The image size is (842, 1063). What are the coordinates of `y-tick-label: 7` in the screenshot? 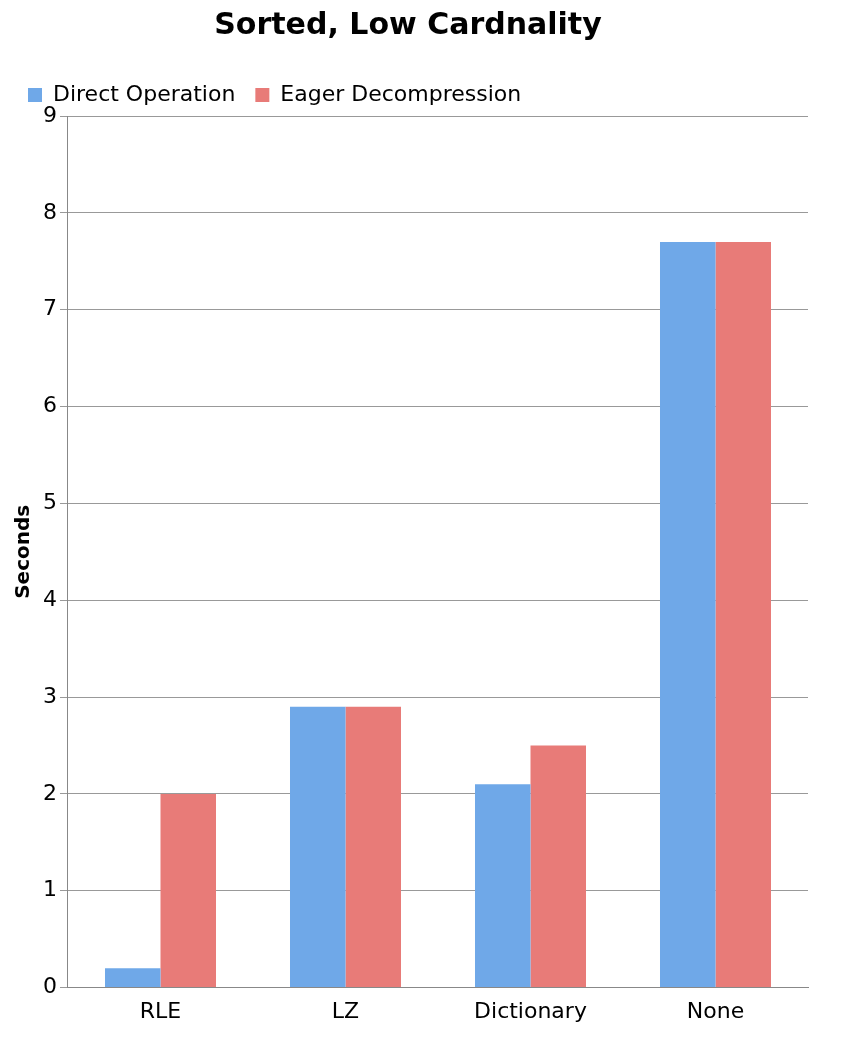 It's located at (50, 308).